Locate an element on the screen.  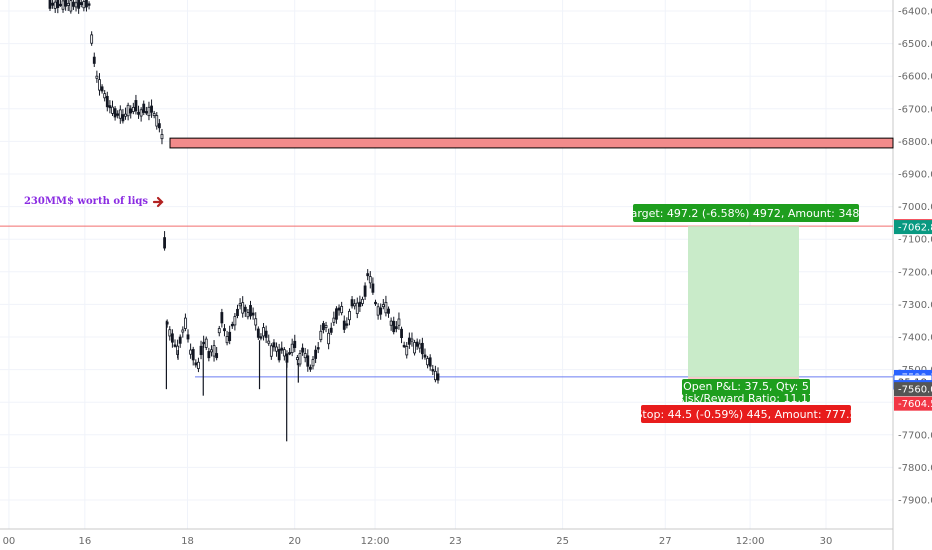
y-tick-label: -7300.0 is located at coordinates (915, 305).